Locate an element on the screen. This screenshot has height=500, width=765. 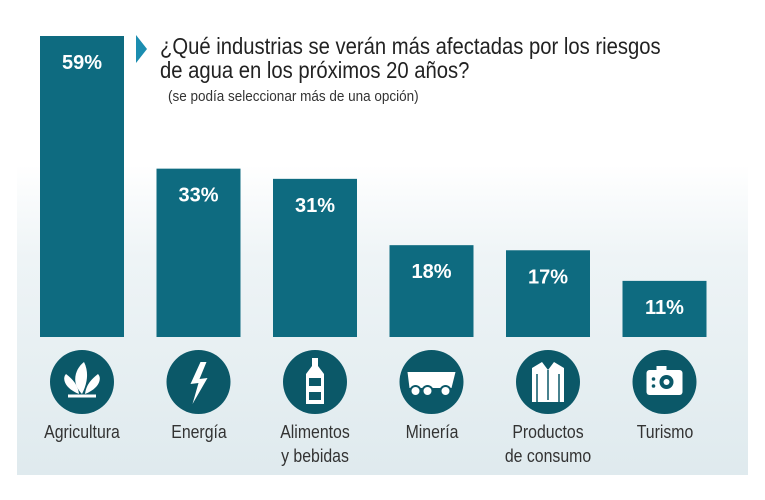
title-arrow-icon is located at coordinates (141, 49).